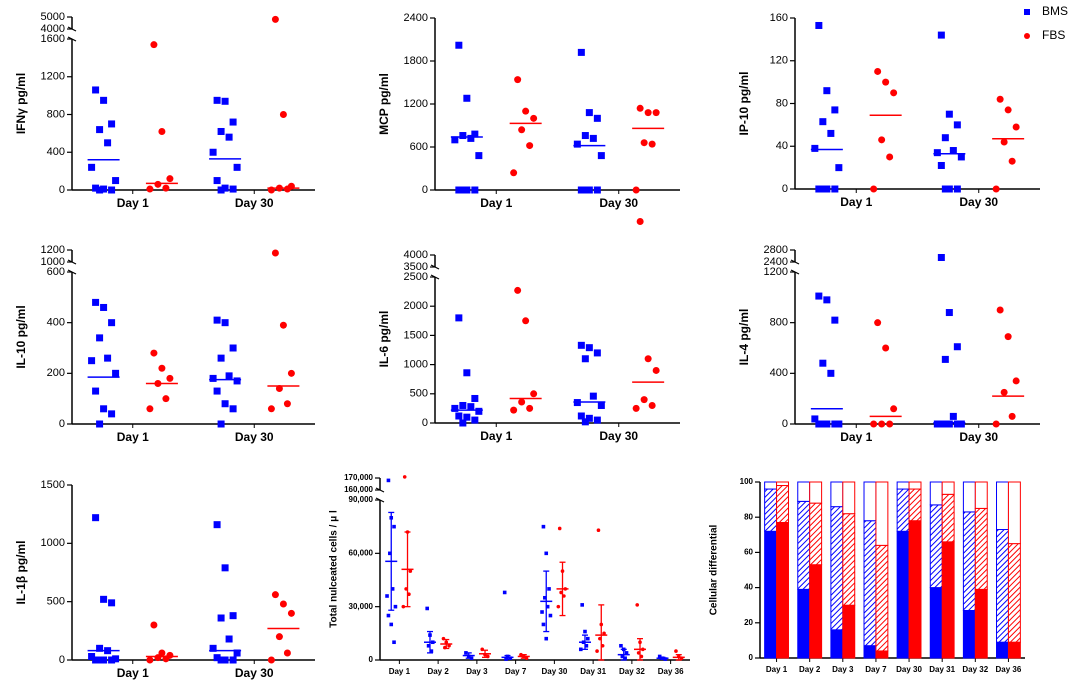 This screenshot has width=1084, height=690. Describe the element at coordinates (632, 671) in the screenshot. I see `x-tick-label: Day 32` at that location.